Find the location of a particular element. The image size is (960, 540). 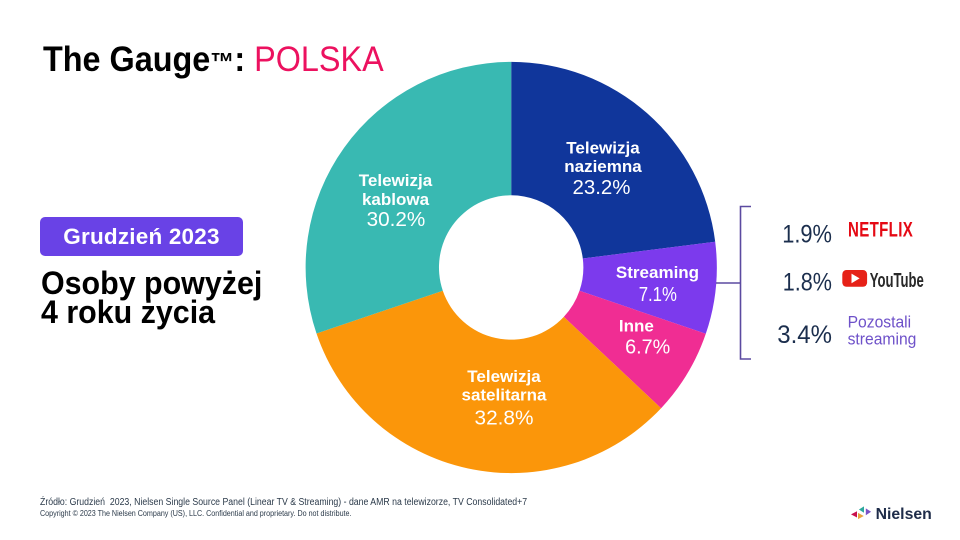

svg-text: 7.1% is located at coordinates (658, 295).